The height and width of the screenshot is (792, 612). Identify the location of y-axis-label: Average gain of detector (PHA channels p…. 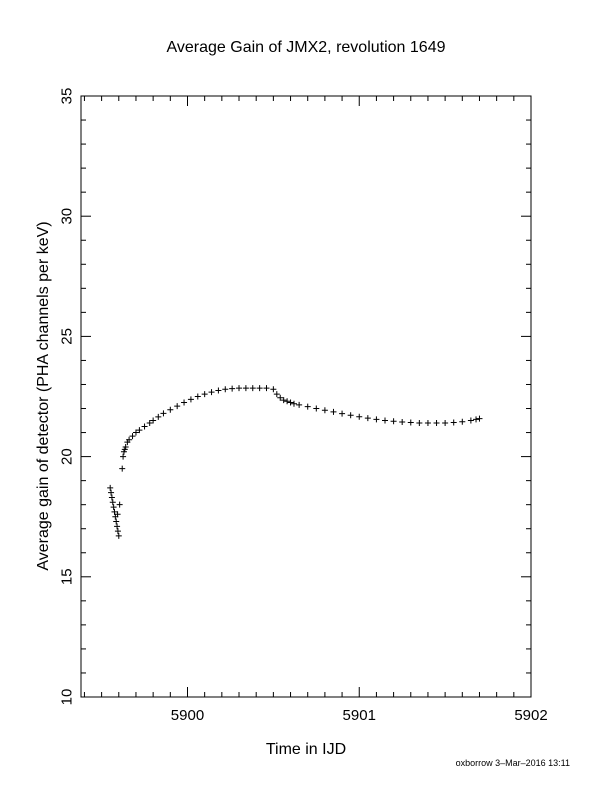
(43, 395).